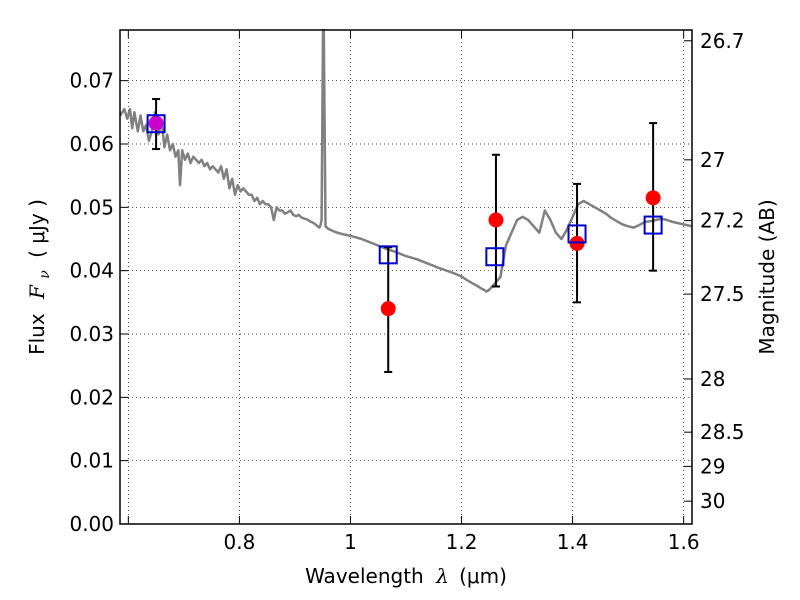 The width and height of the screenshot is (800, 600). What do you see at coordinates (722, 432) in the screenshot?
I see `y2-tick-label: 28.5` at bounding box center [722, 432].